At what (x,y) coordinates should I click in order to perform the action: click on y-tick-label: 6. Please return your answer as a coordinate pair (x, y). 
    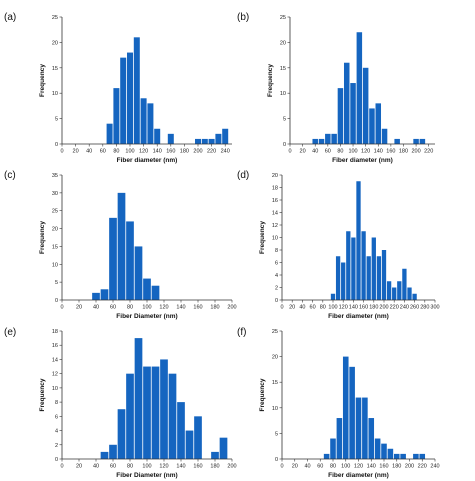
    Looking at the image, I should click on (56, 417).